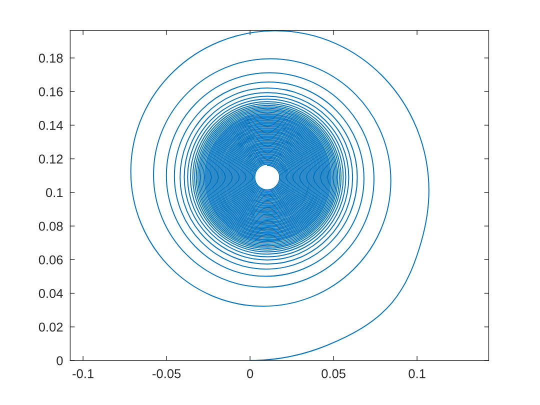 The height and width of the screenshot is (405, 540). I want to click on x-tick-label: 0, so click(250, 373).